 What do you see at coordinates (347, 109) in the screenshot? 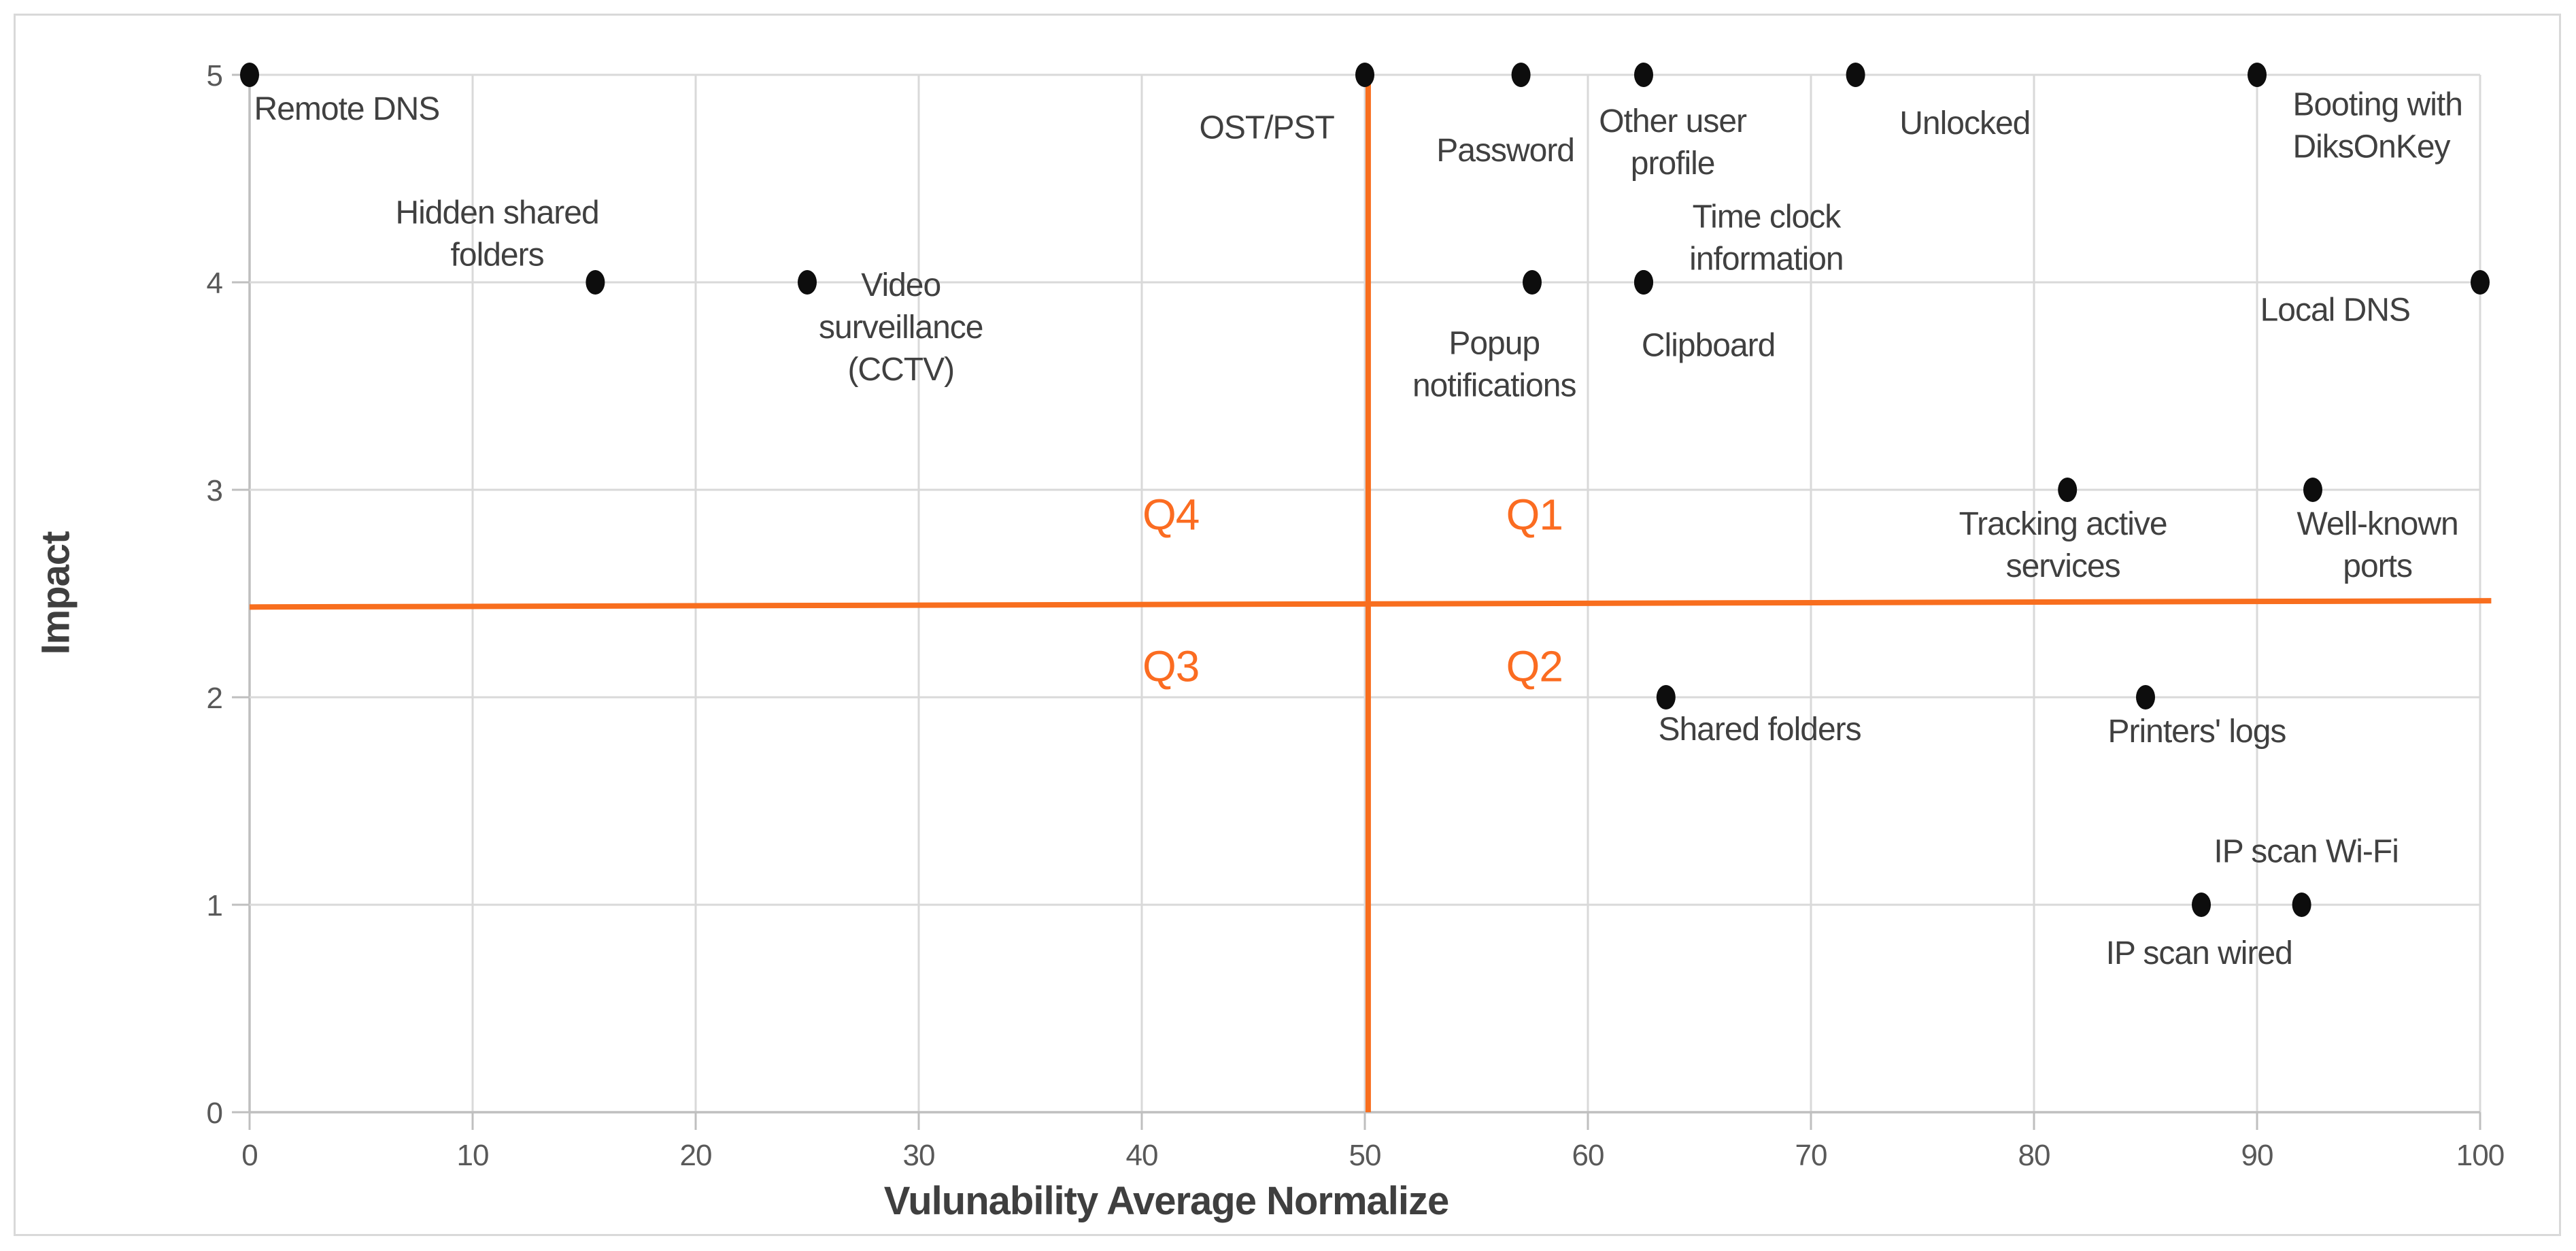
I see `data-point-label: Remote DNS` at bounding box center [347, 109].